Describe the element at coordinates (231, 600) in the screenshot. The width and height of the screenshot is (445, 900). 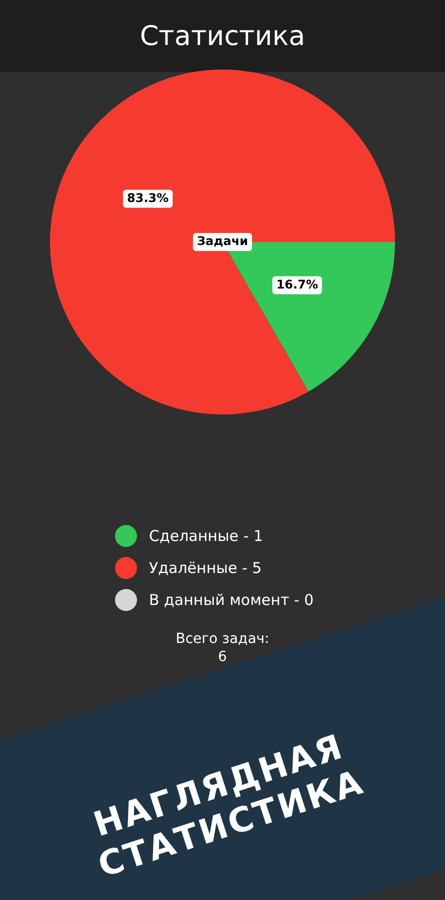
I see `legend-label: В данный момент - 0` at that location.